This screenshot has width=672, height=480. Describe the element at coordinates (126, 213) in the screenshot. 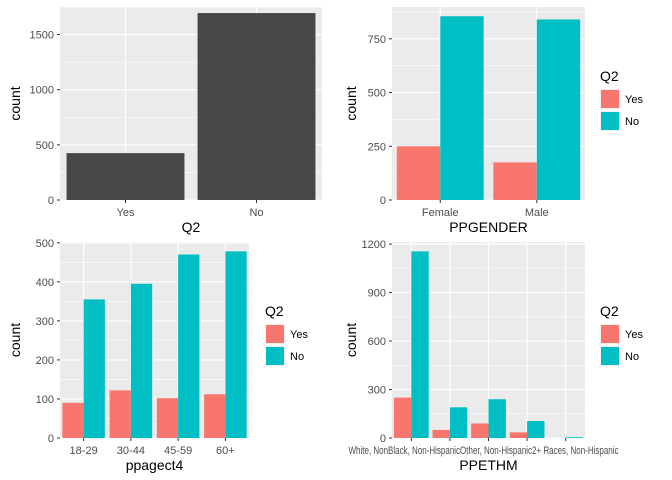

I see `x-tick-label: Yes` at that location.